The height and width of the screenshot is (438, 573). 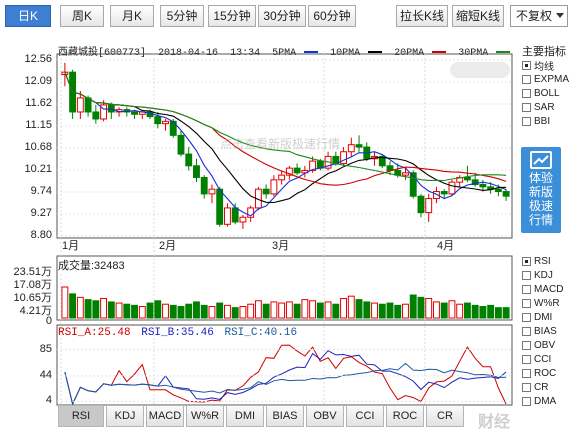 What do you see at coordinates (282, 16) in the screenshot?
I see `period-30min-button: 30分钟` at bounding box center [282, 16].